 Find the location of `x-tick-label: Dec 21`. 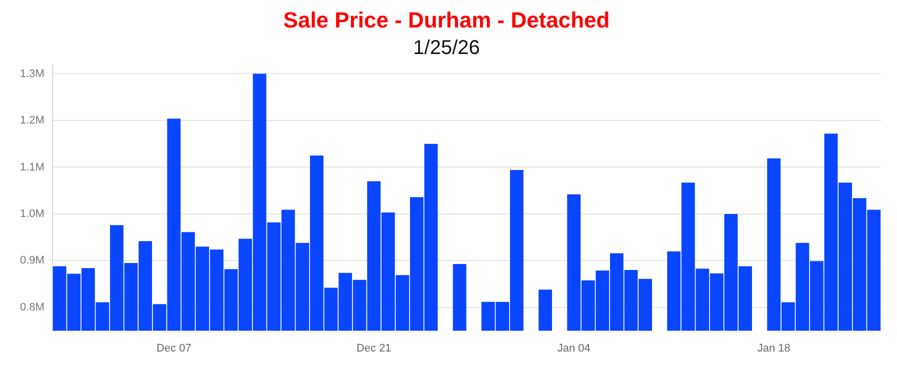

x-tick-label: Dec 21 is located at coordinates (374, 348).